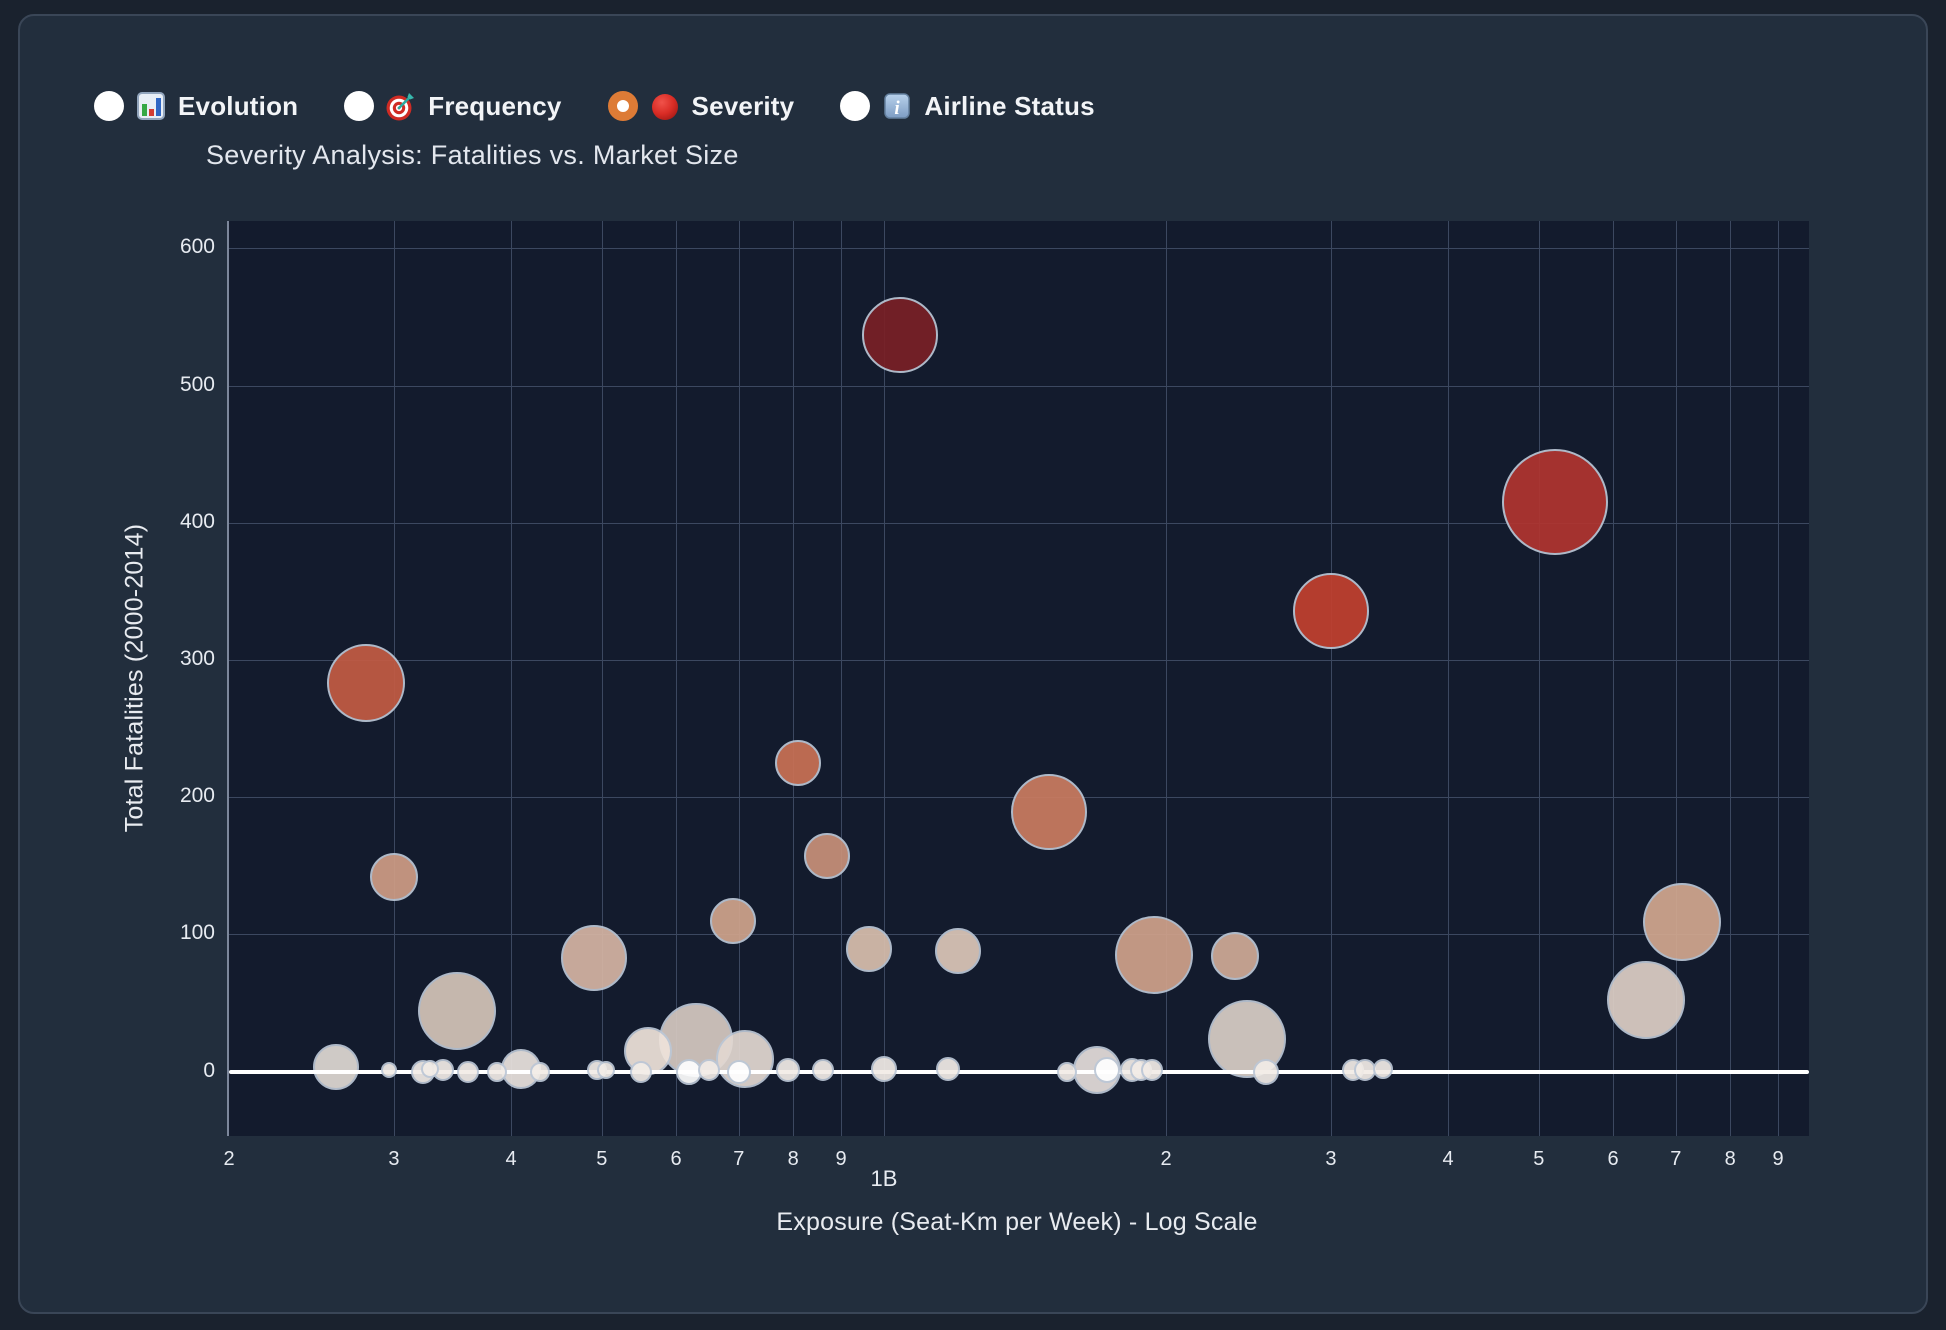  I want to click on y-tick-label: 300, so click(197, 658).